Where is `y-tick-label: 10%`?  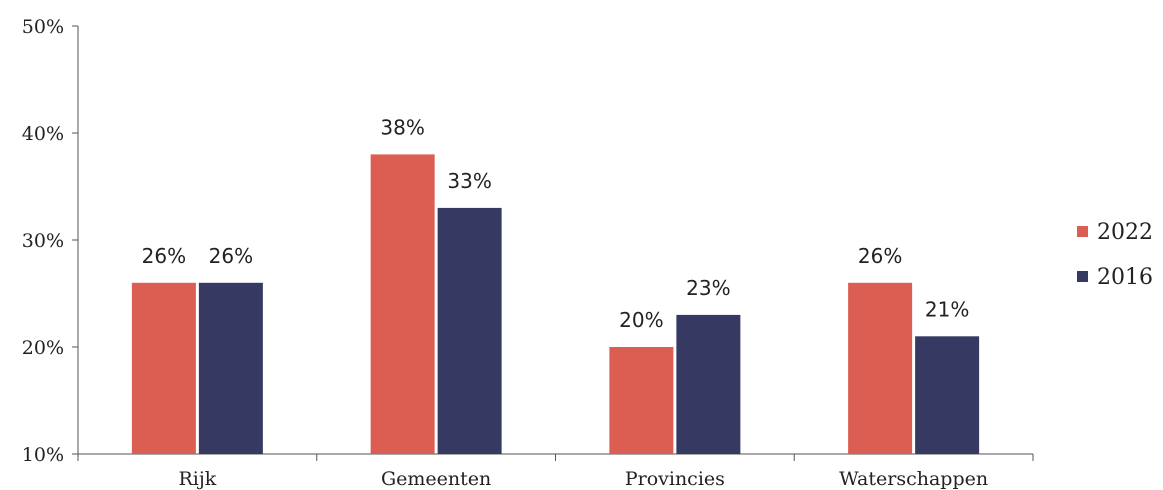 y-tick-label: 10% is located at coordinates (43, 455).